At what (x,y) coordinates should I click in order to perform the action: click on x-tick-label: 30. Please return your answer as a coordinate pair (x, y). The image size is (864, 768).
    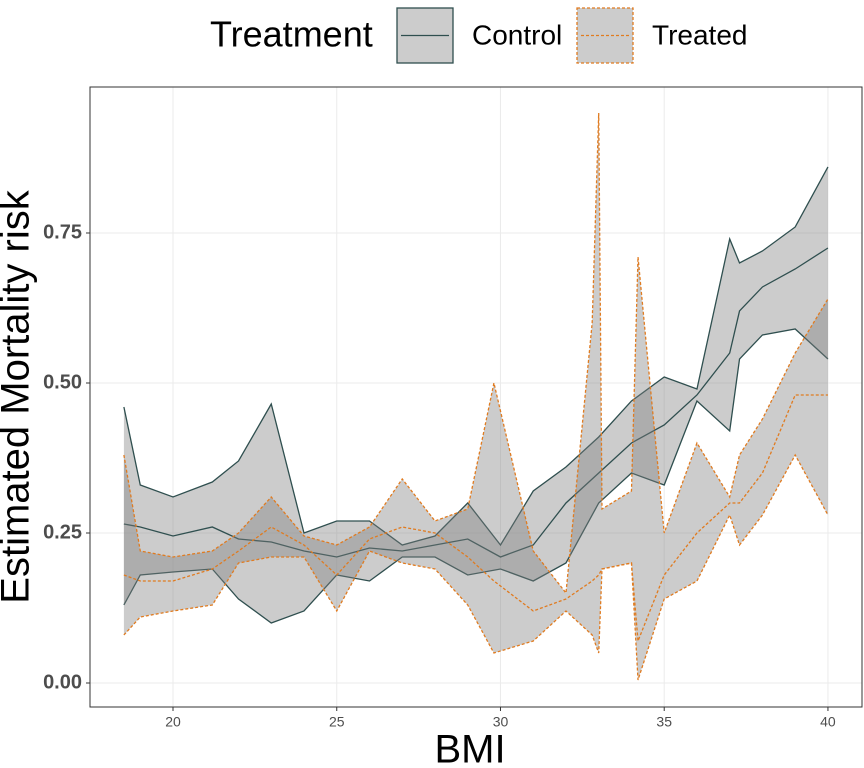
    Looking at the image, I should click on (501, 722).